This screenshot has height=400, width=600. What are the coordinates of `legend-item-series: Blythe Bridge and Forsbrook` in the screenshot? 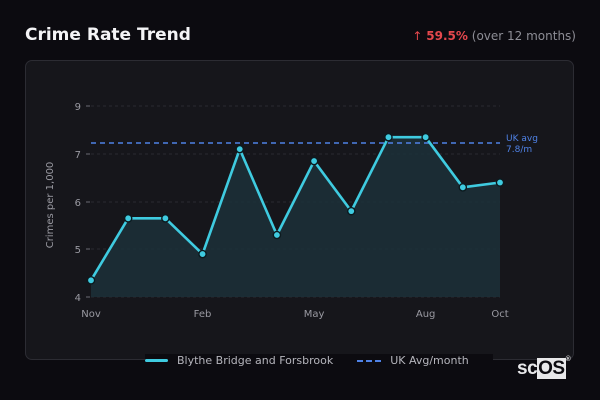 It's located at (239, 360).